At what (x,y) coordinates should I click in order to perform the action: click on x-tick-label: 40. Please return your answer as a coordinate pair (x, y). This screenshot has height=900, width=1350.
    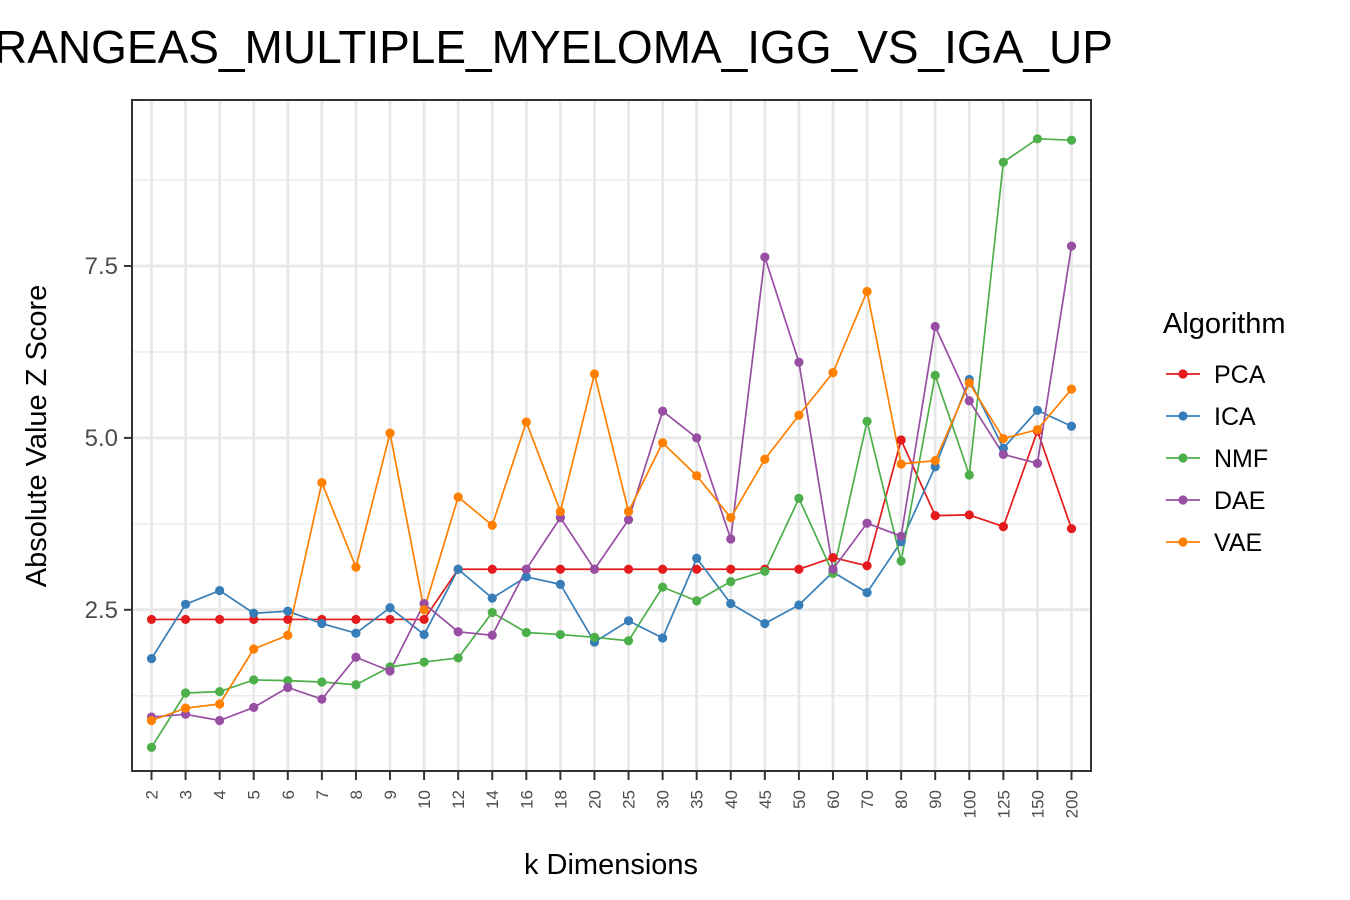
    Looking at the image, I should click on (731, 799).